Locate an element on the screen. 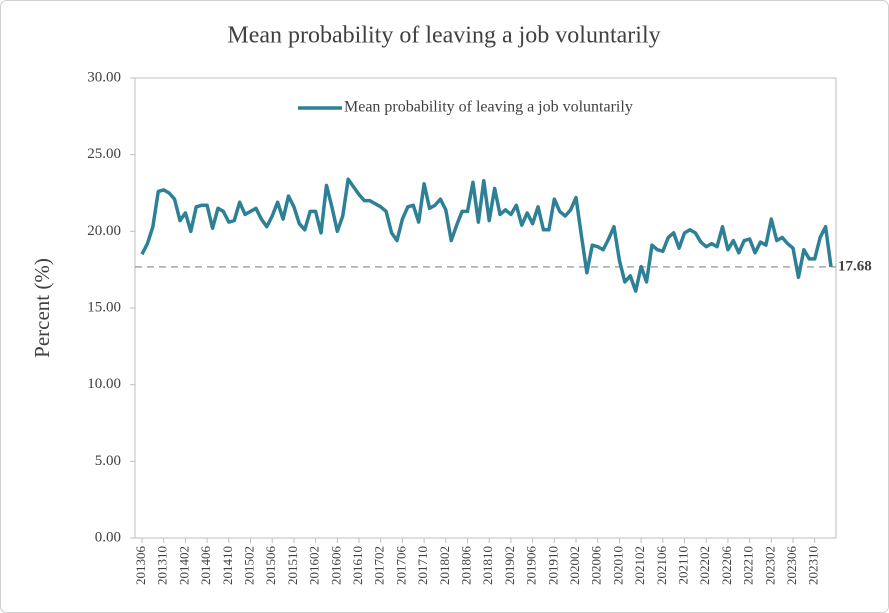 Image resolution: width=889 pixels, height=613 pixels. x-tick-label: 201910 is located at coordinates (552, 565).